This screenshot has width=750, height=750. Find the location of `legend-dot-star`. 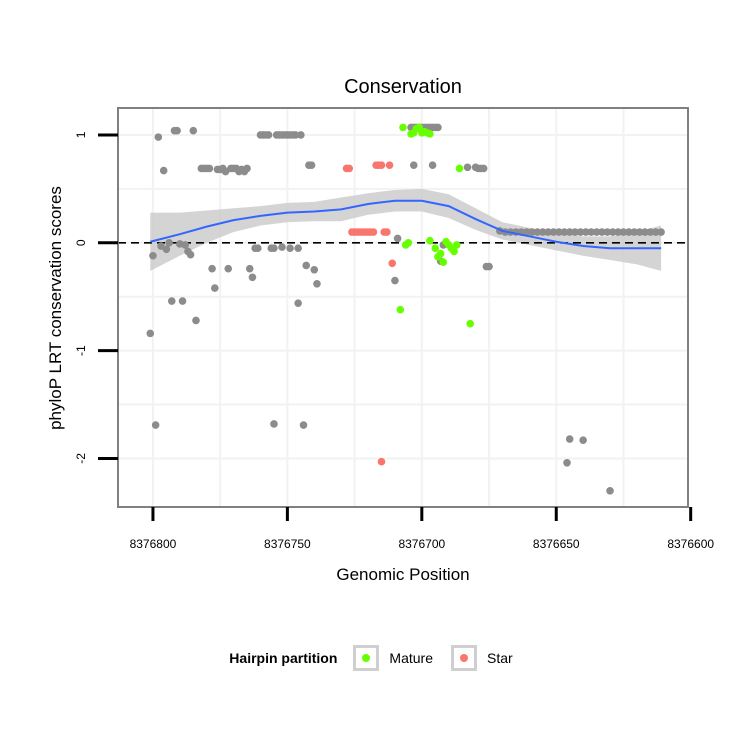

legend-dot-star is located at coordinates (464, 658).